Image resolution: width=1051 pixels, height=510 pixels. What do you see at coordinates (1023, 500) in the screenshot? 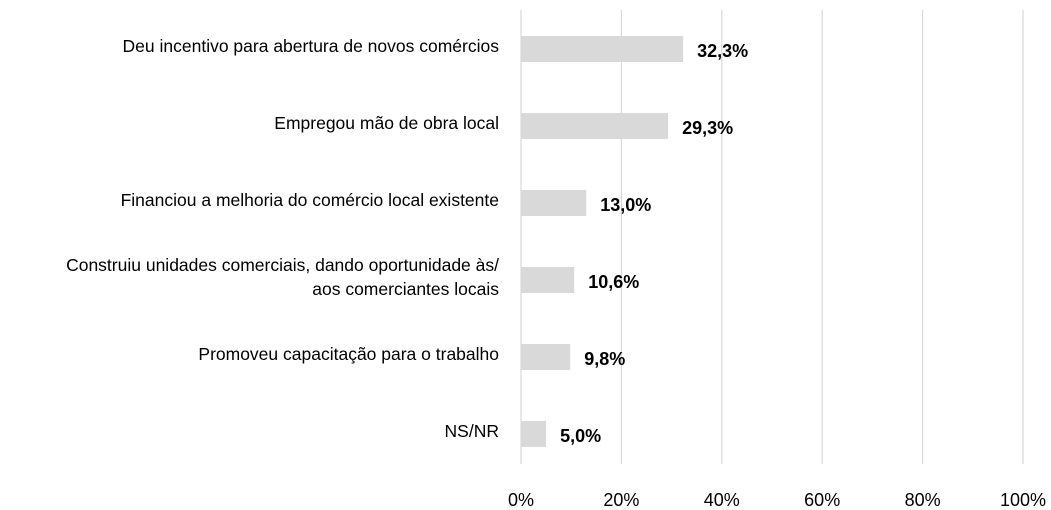
I see `x-tick-label: 100%` at bounding box center [1023, 500].